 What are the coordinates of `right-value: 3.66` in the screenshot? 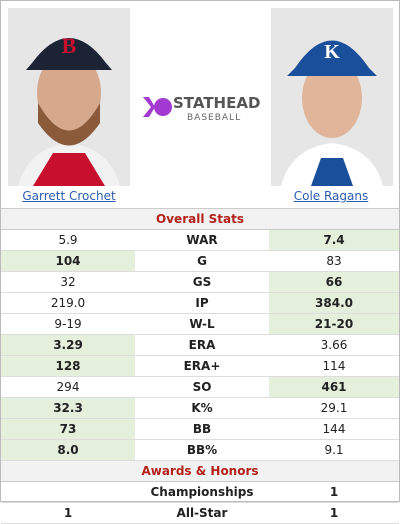 It's located at (334, 345).